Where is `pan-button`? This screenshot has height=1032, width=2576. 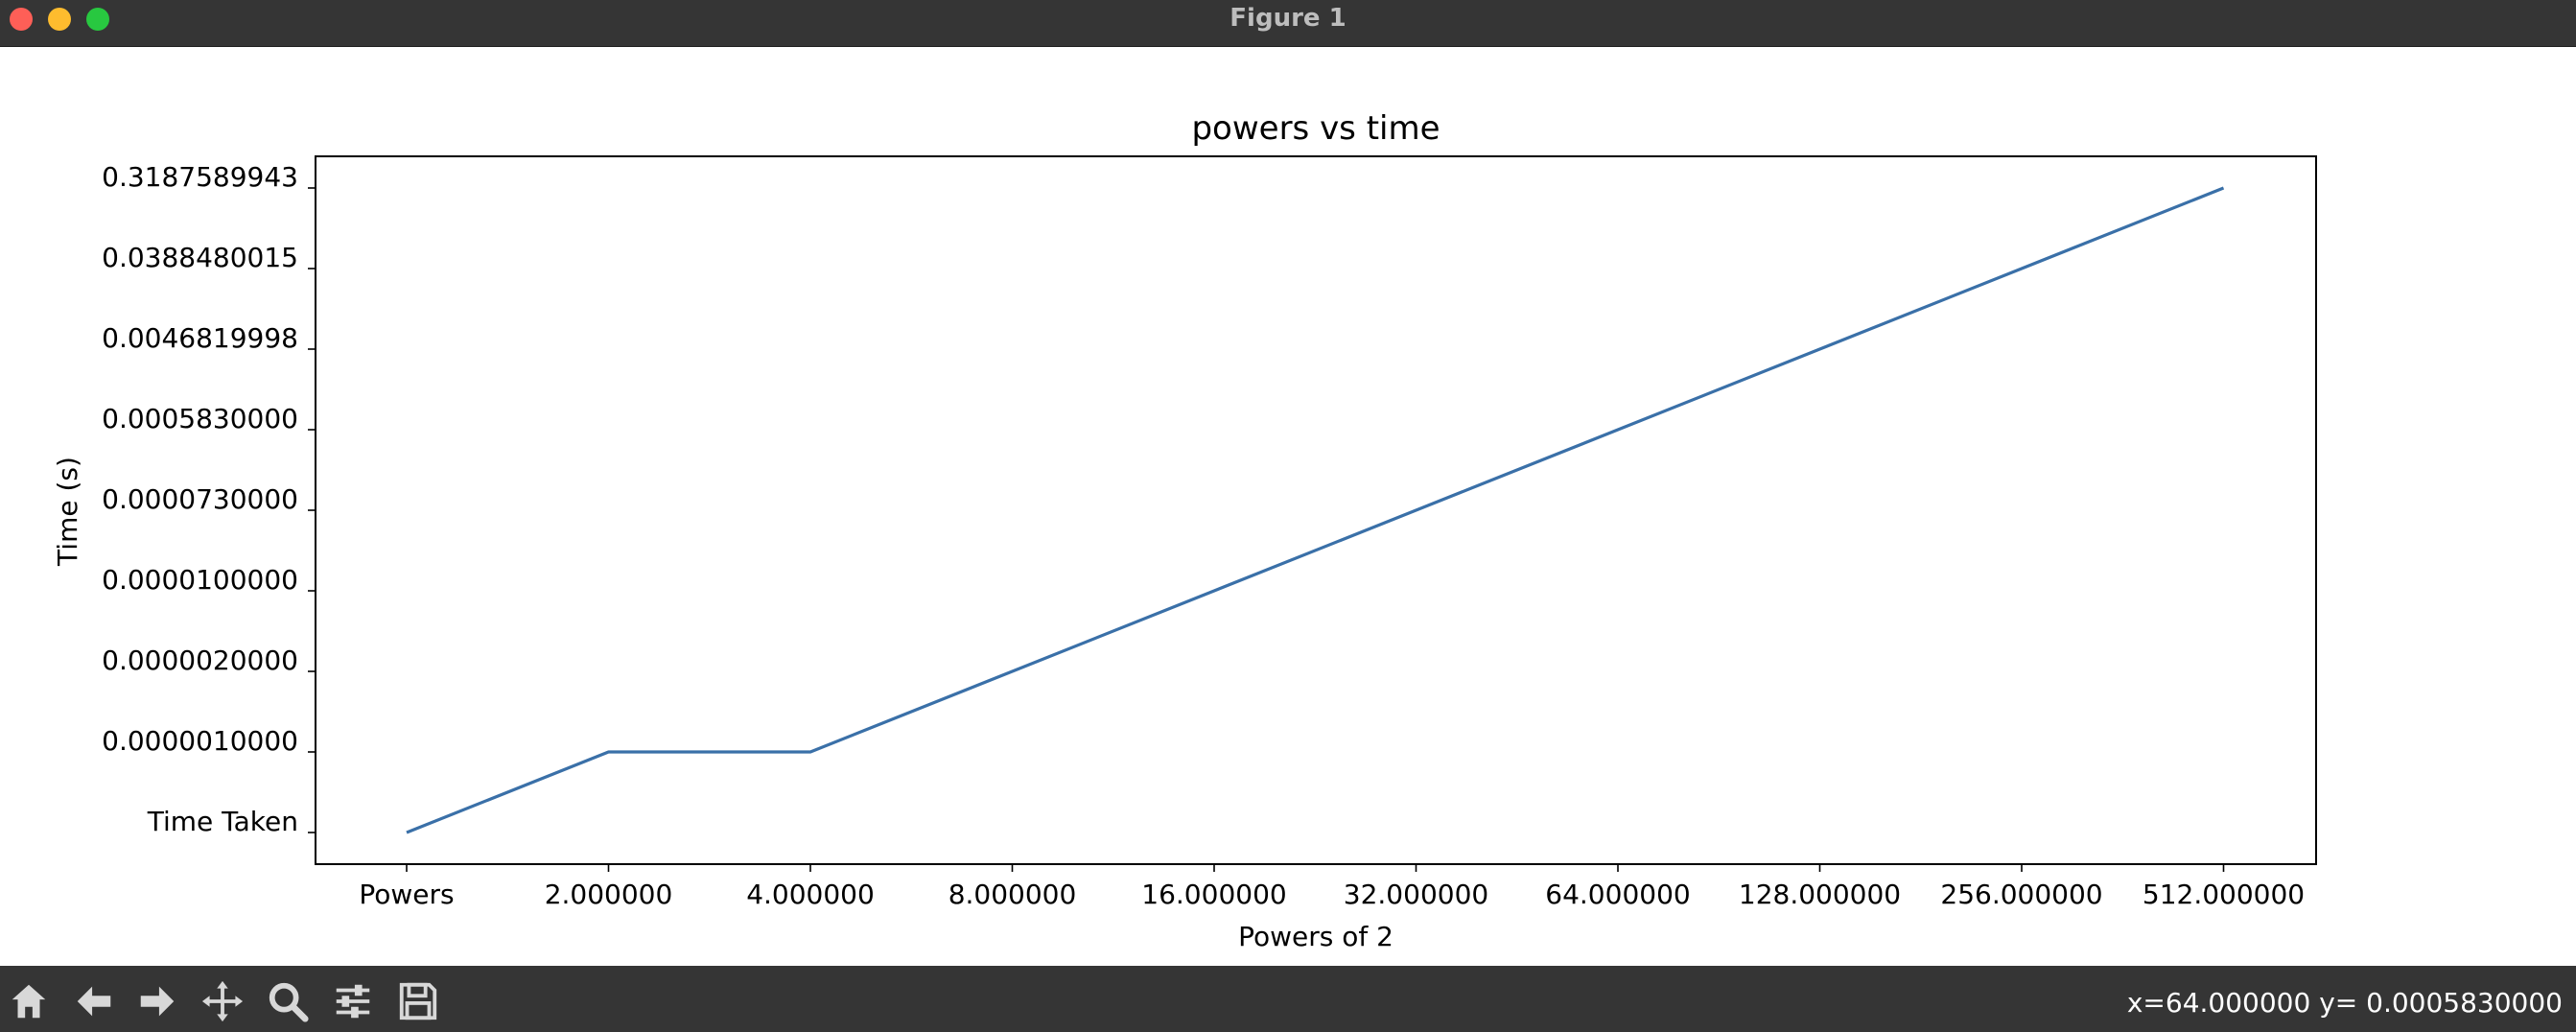
pan-button is located at coordinates (222, 1001).